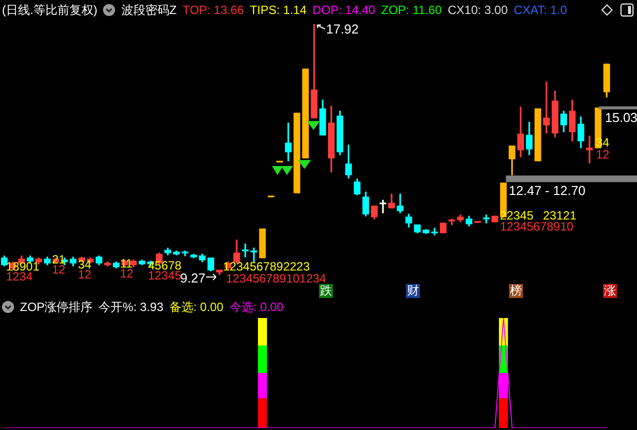  Describe the element at coordinates (610, 290) in the screenshot. I see `text: 涨` at that location.